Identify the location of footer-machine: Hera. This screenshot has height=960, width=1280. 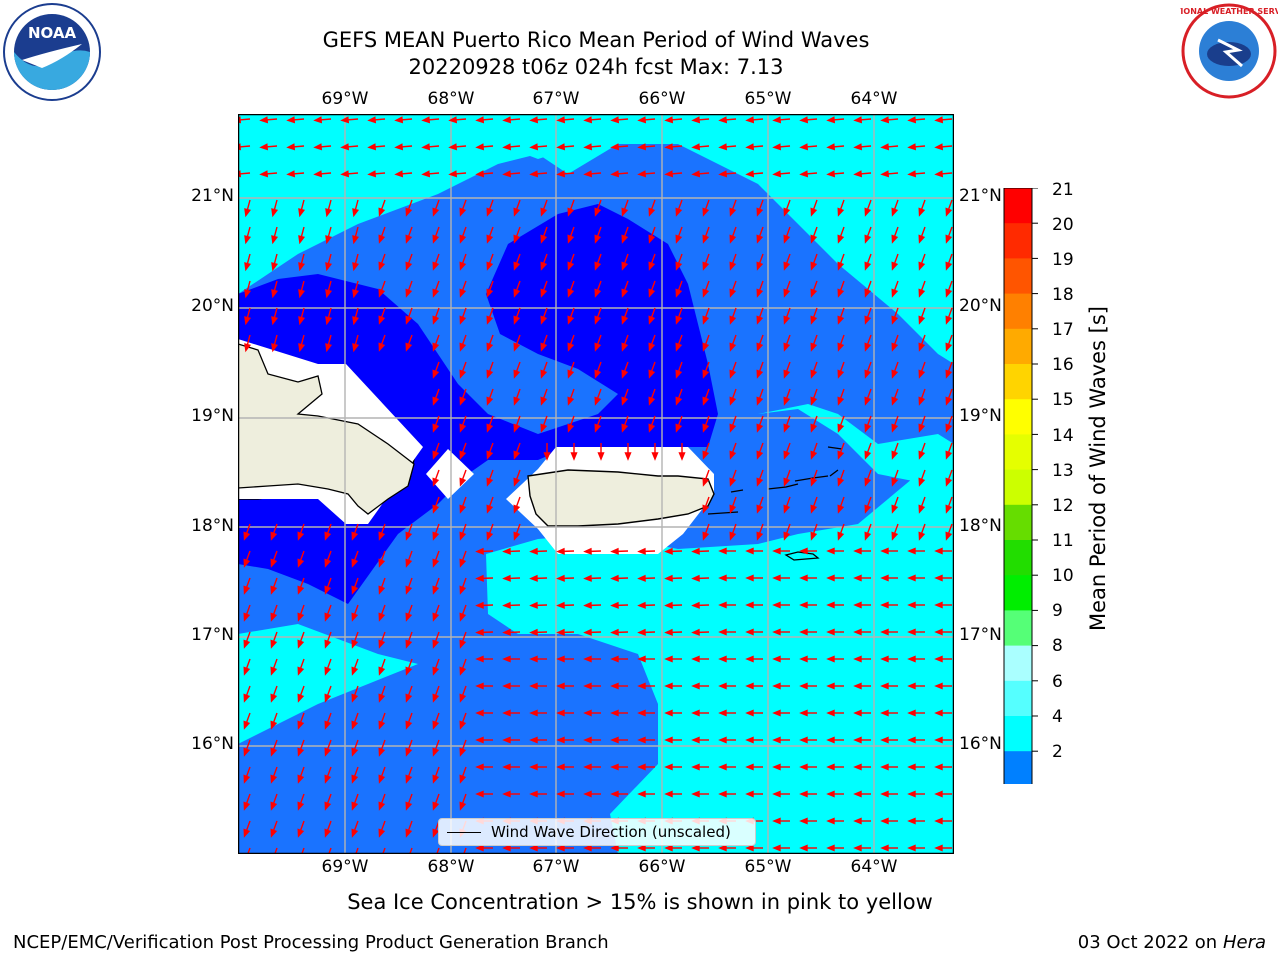
(1244, 942).